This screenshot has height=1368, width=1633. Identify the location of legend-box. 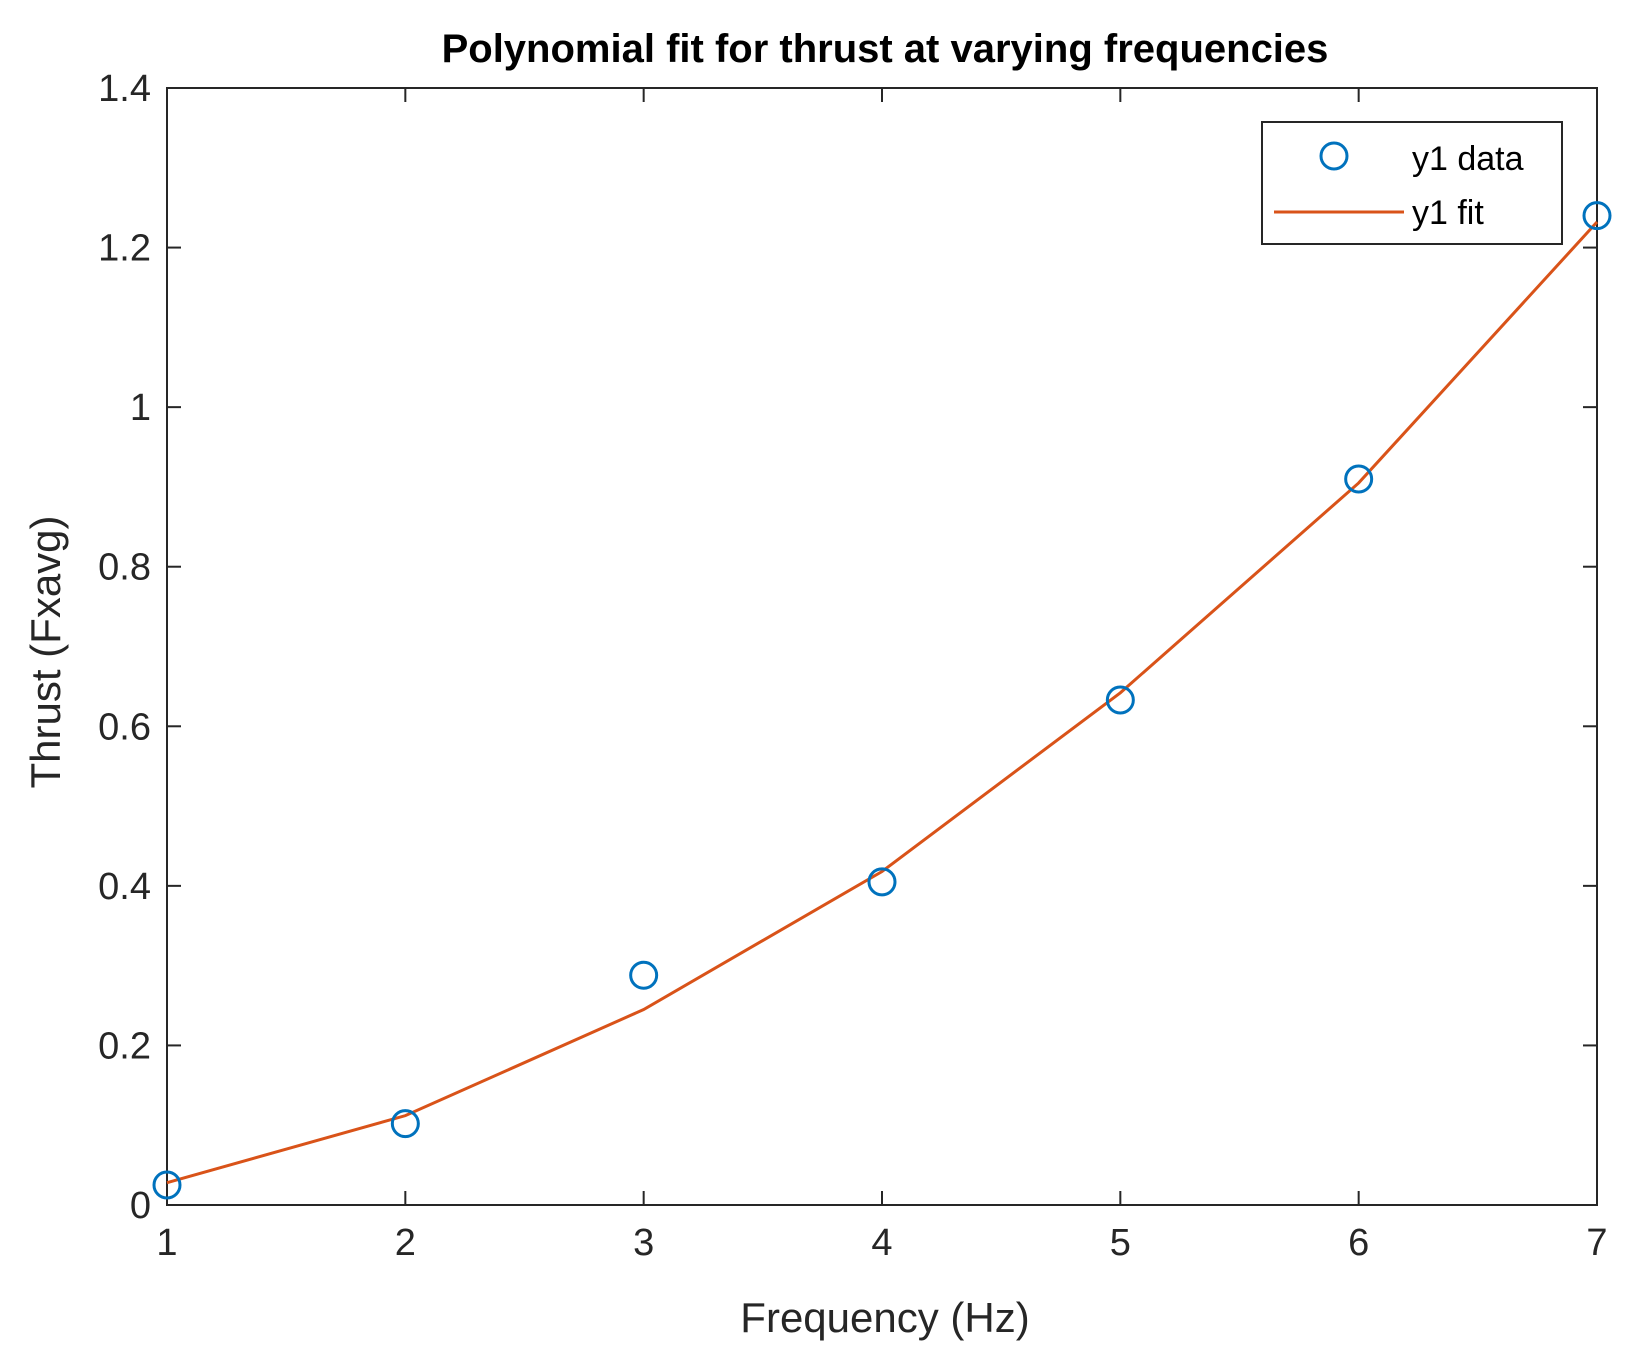
(1412, 183).